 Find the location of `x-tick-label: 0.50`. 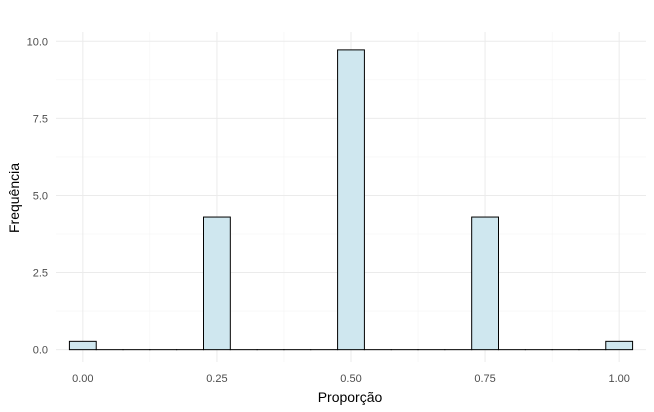

x-tick-label: 0.50 is located at coordinates (350, 379).